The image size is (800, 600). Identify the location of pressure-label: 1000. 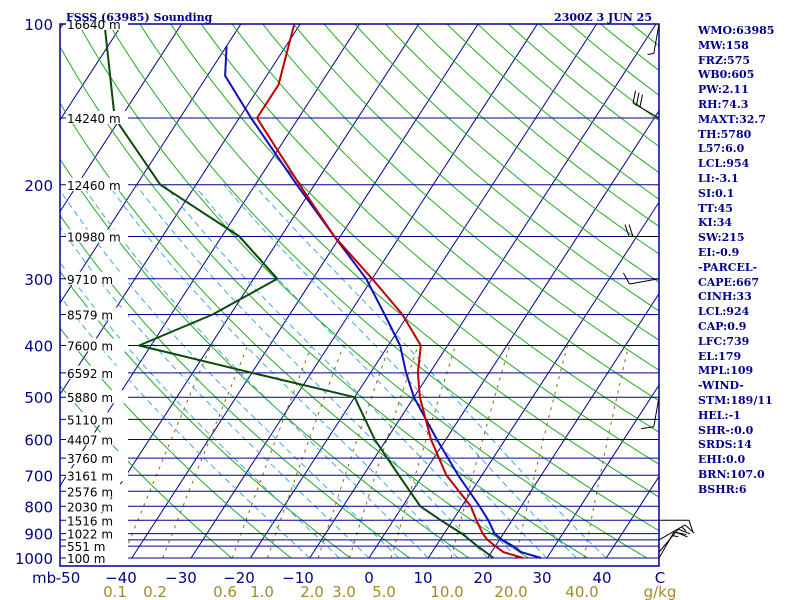
(34, 559).